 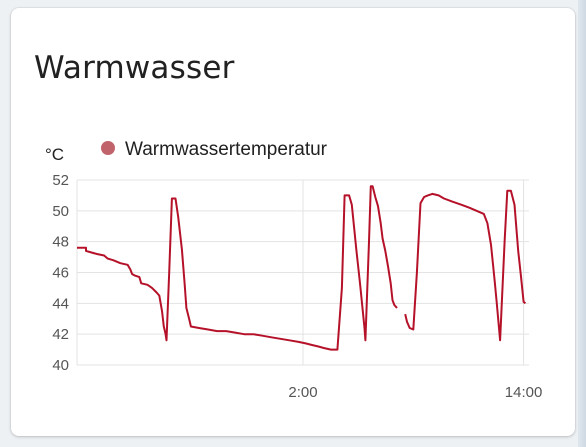 What do you see at coordinates (60, 365) in the screenshot?
I see `y-tick-label: 40` at bounding box center [60, 365].